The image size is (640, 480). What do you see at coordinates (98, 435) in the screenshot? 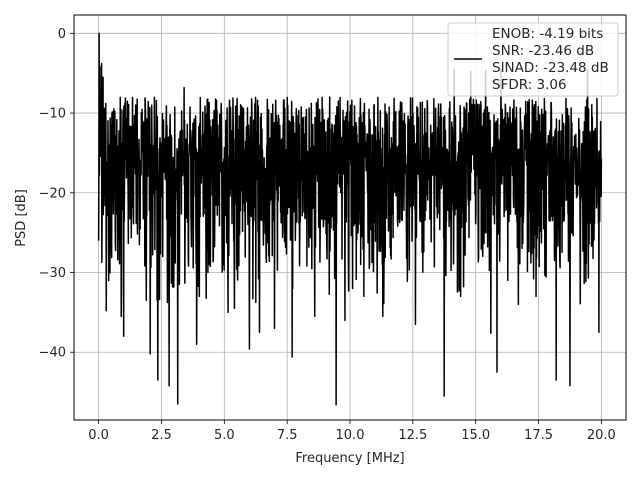
I see `x-tick-label: 0.0` at bounding box center [98, 435].